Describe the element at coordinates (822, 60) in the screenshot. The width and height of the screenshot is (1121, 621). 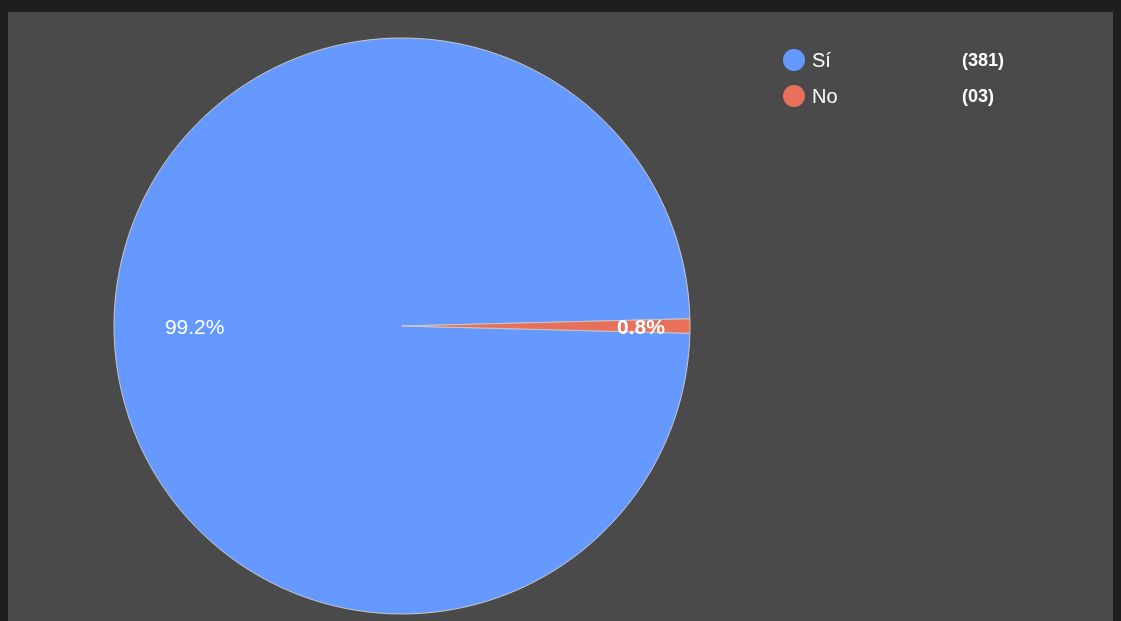
I see `legend-label: Sí` at that location.